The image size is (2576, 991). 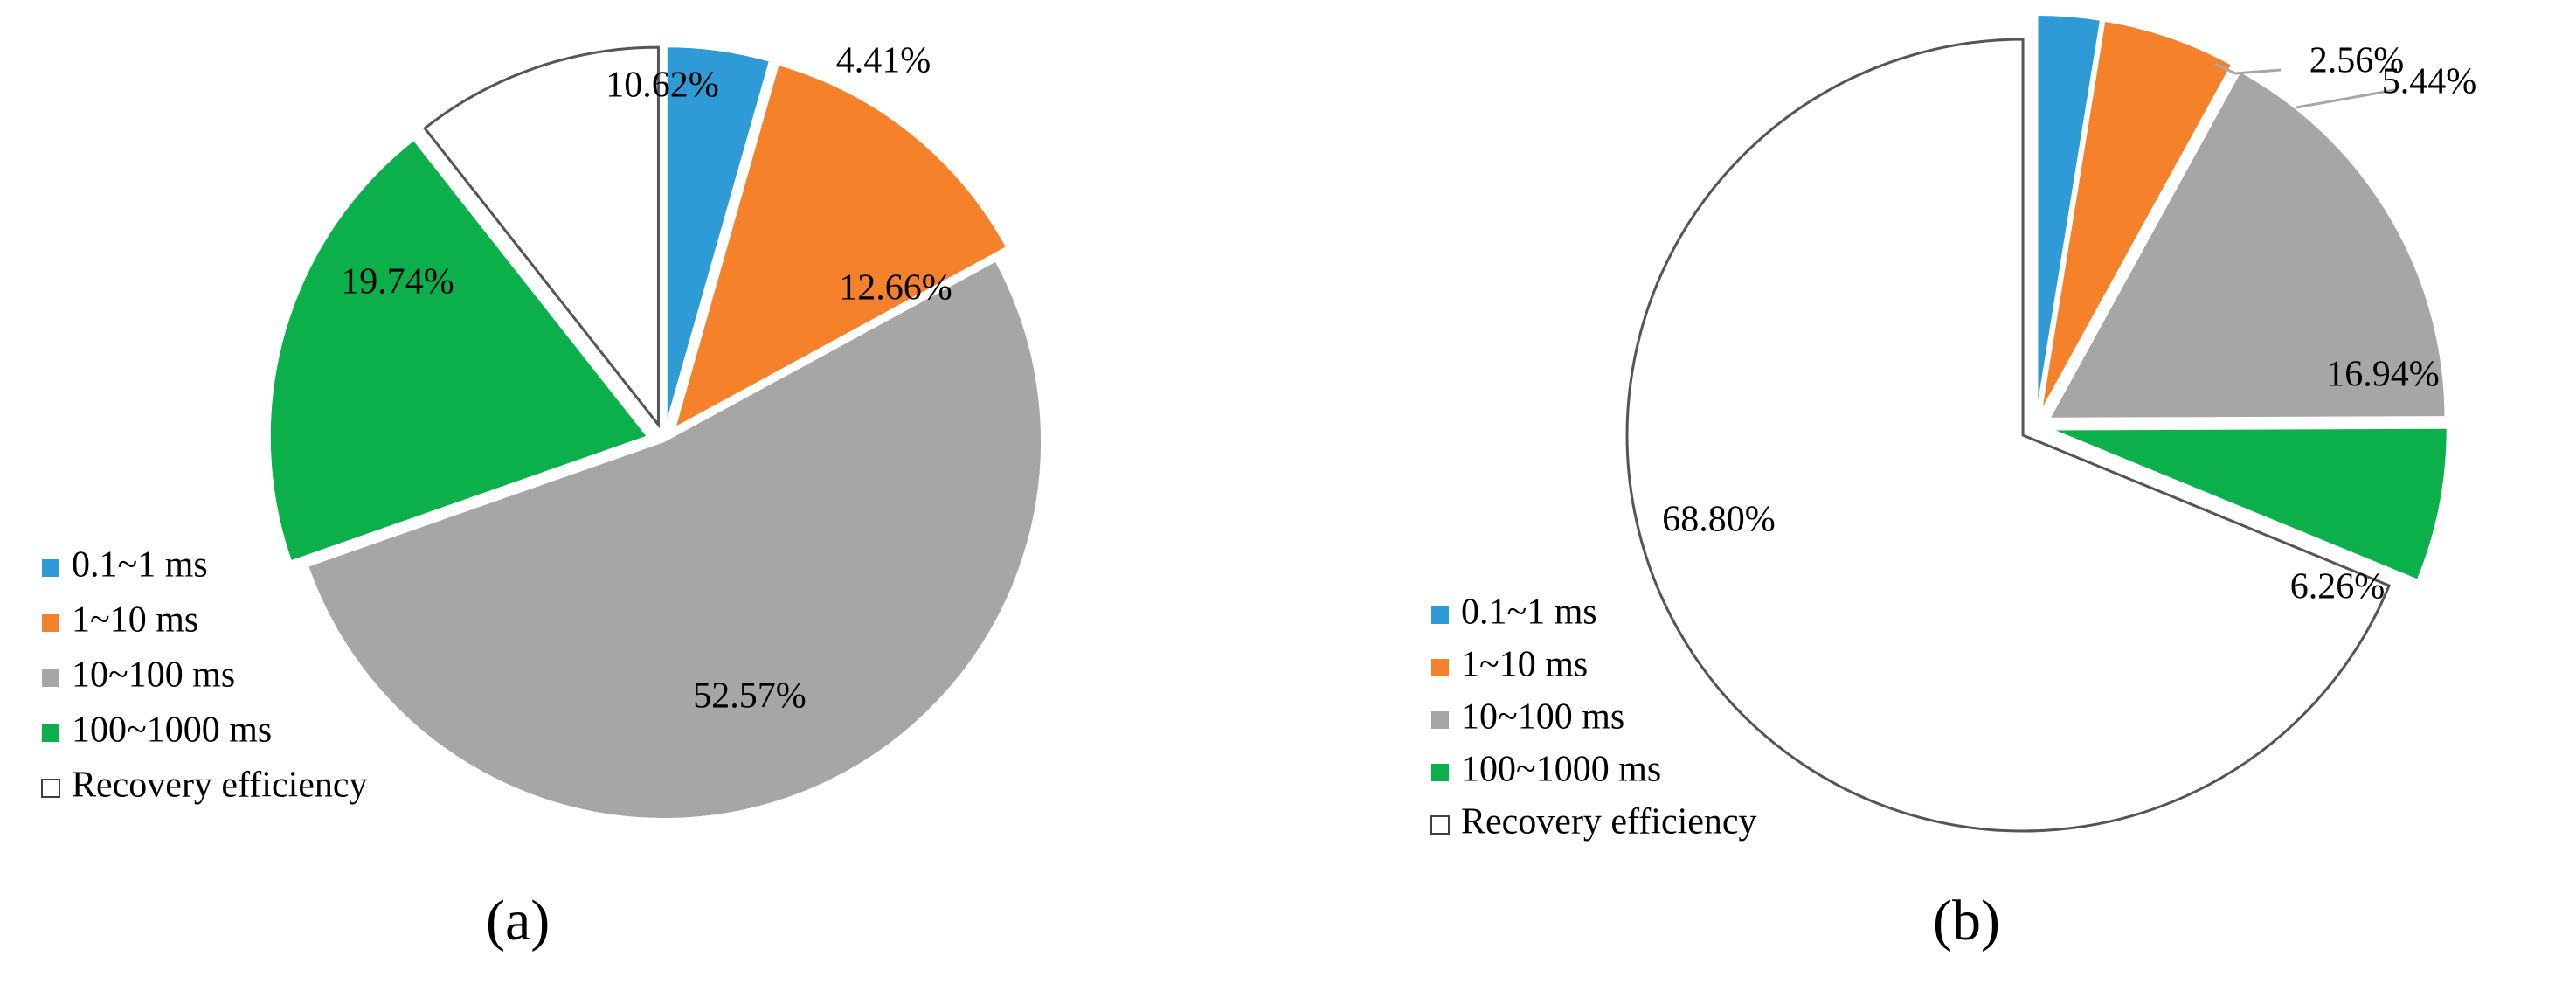 I want to click on data-label-100-1000-ms: 19.74%, so click(x=397, y=282).